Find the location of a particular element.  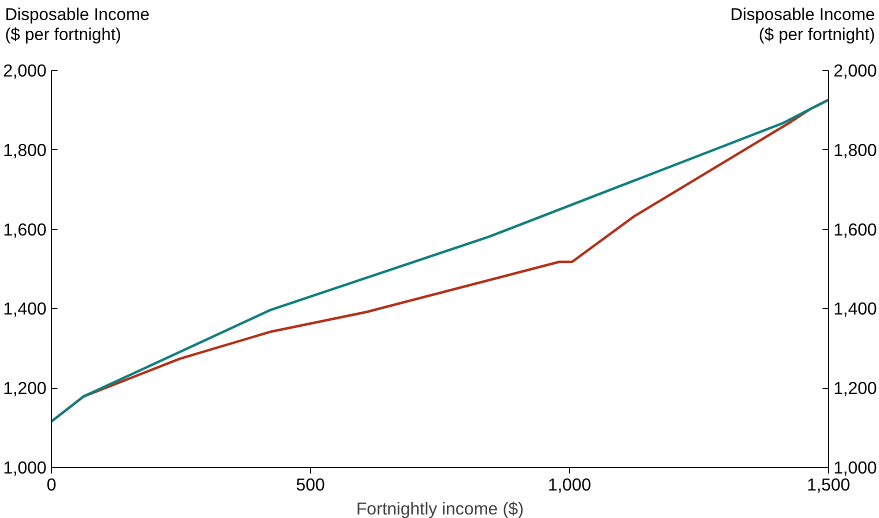

y2-tick-label: 1,600 is located at coordinates (855, 229).